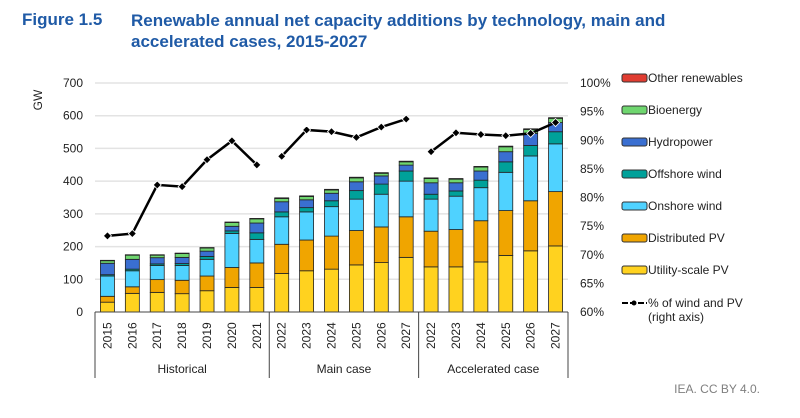 This screenshot has height=418, width=800. Describe the element at coordinates (688, 270) in the screenshot. I see `legend-label: Utility-scale PV` at that location.